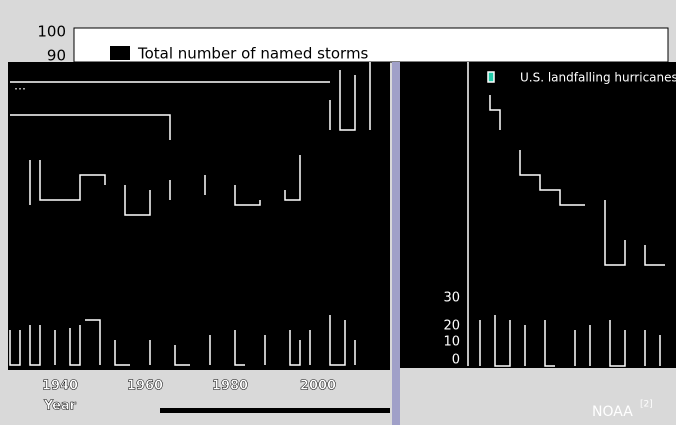 Image resolution: width=676 pixels, height=429 pixels. Describe the element at coordinates (451, 326) in the screenshot. I see `y-tick-label: 20` at that location.